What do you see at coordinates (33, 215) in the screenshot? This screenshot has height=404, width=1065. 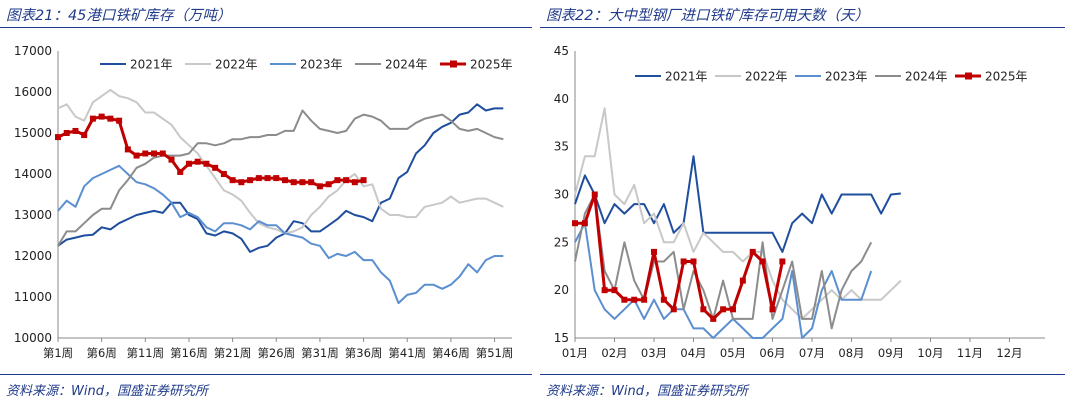 I see `y-tick-label: 13000` at bounding box center [33, 215].